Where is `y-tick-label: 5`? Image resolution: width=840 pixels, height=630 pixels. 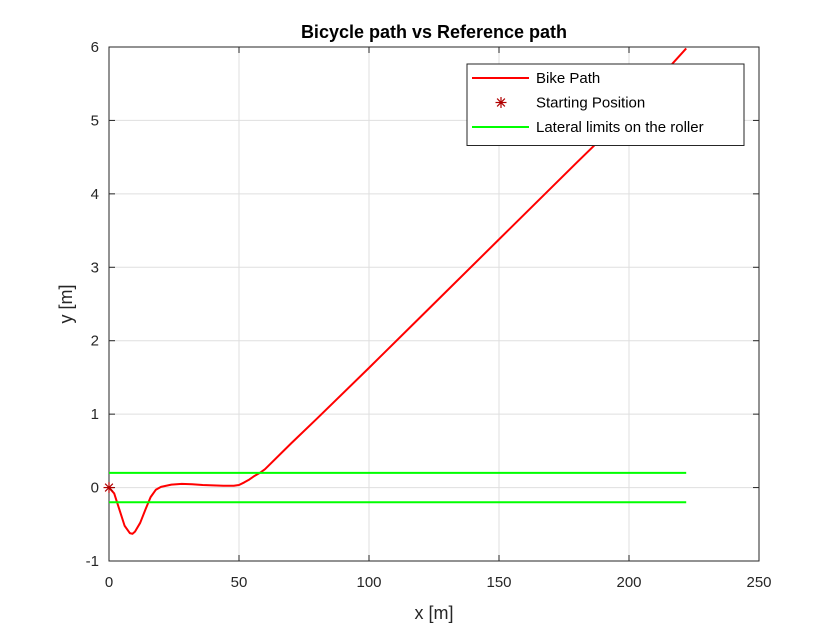
y-tick-label: 5 is located at coordinates (95, 120).